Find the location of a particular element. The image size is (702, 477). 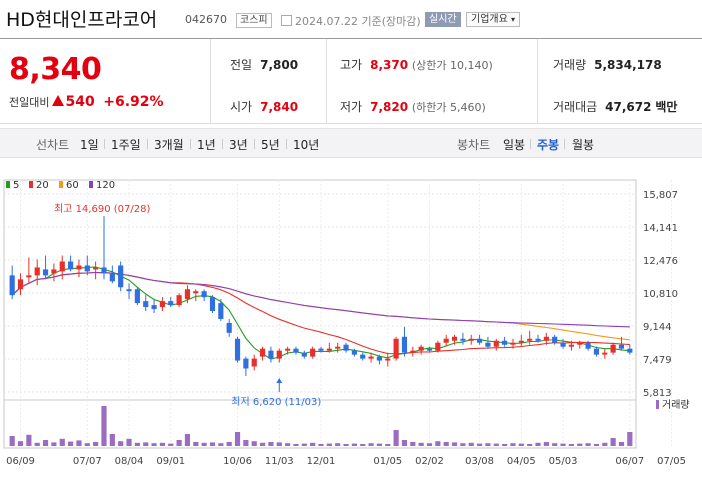

prev-value: 7,800 is located at coordinates (279, 65).